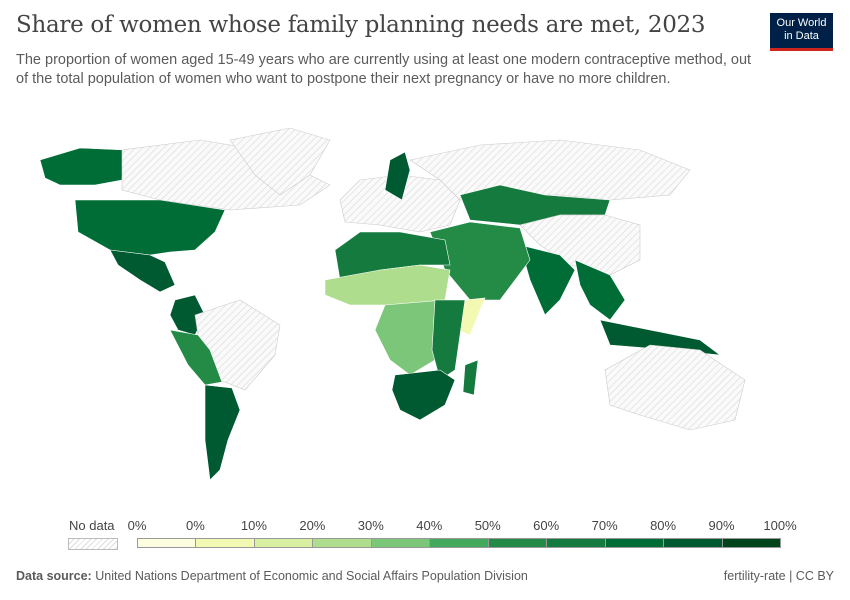  I want to click on country-region-madagascar, so click(470, 377).